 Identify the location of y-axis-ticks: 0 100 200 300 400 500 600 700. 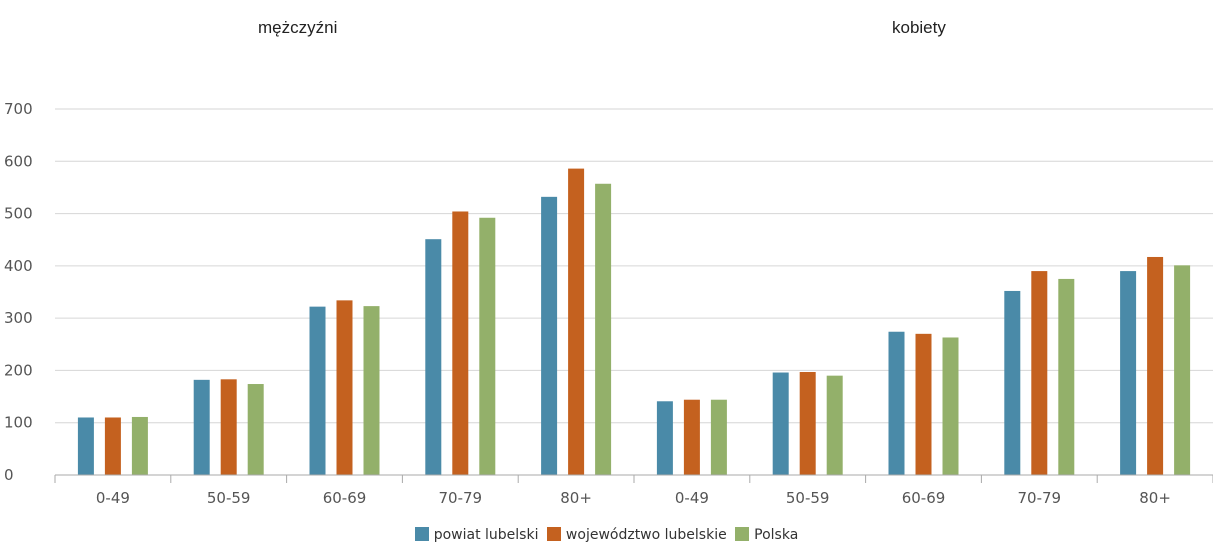
(18, 292).